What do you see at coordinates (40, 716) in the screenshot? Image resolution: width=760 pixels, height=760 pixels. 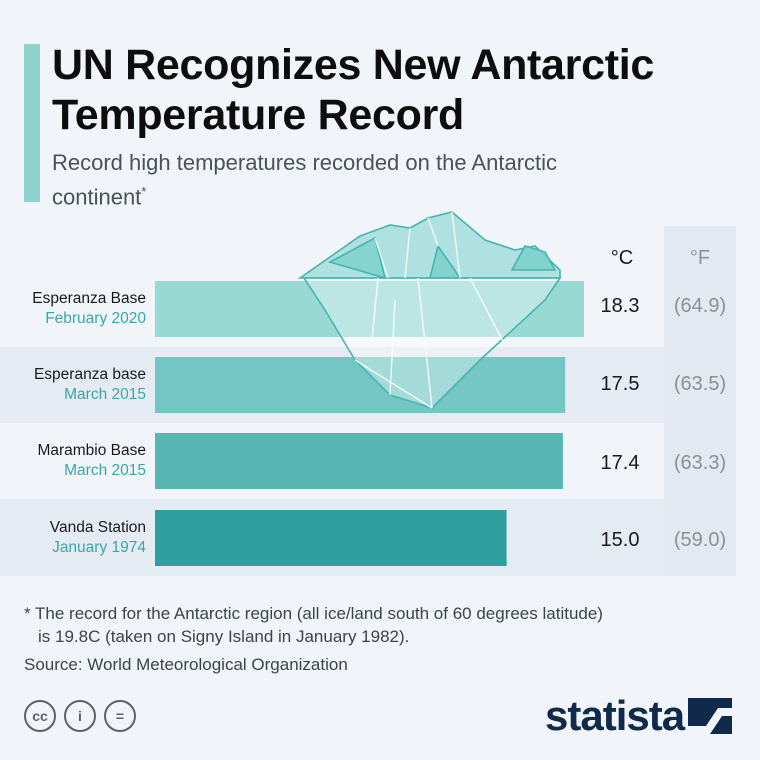 I see `creative-commons-icon: cc` at bounding box center [40, 716].